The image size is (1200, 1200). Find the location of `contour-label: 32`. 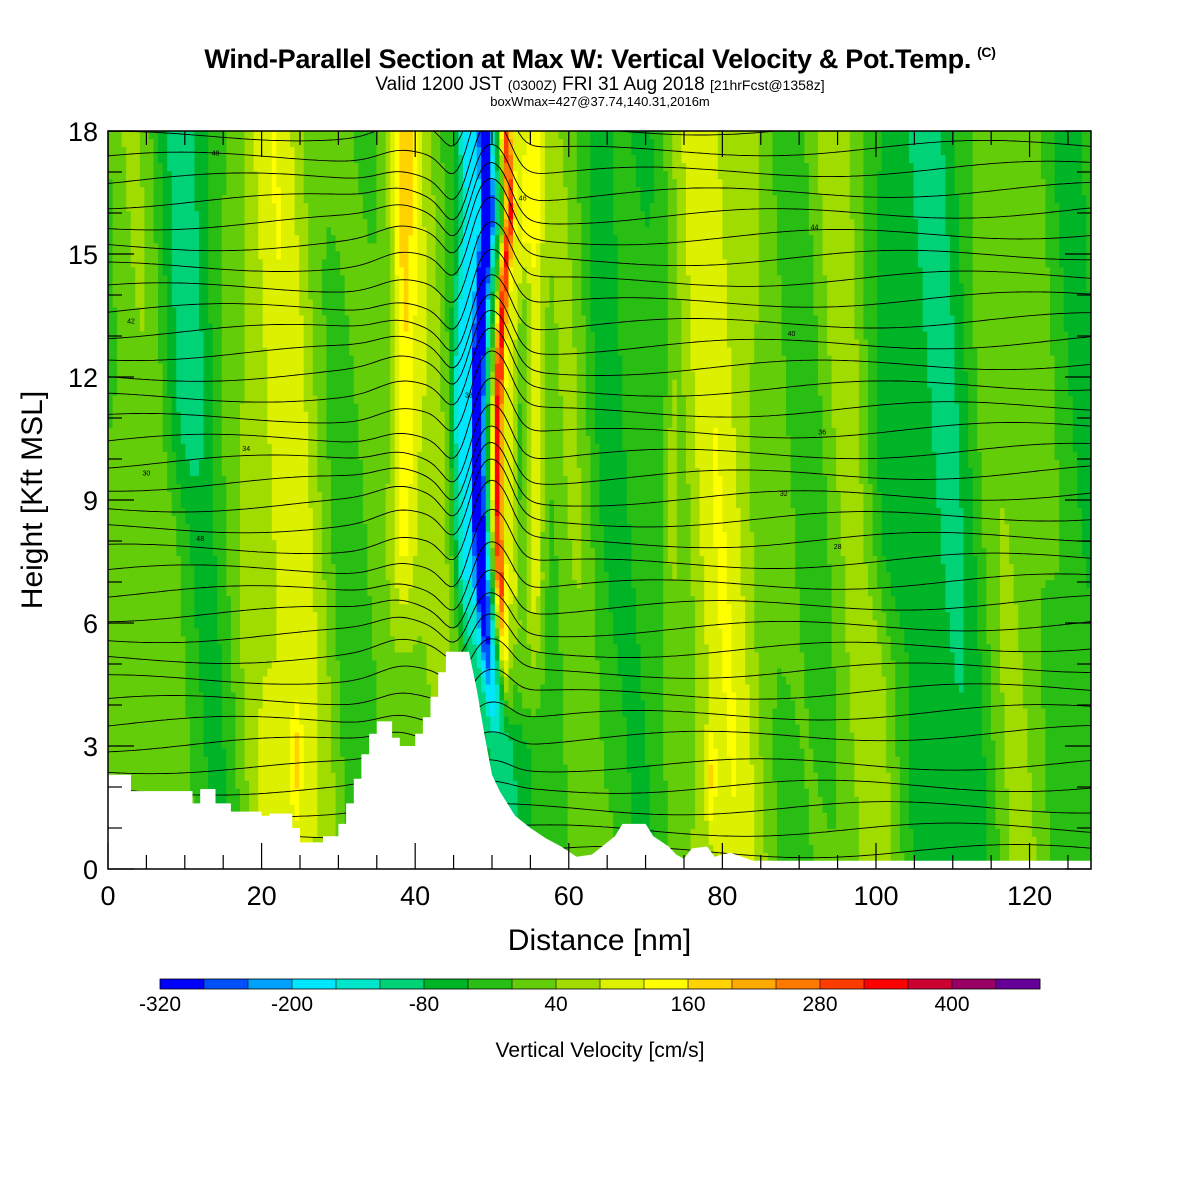

contour-label: 32 is located at coordinates (784, 494).